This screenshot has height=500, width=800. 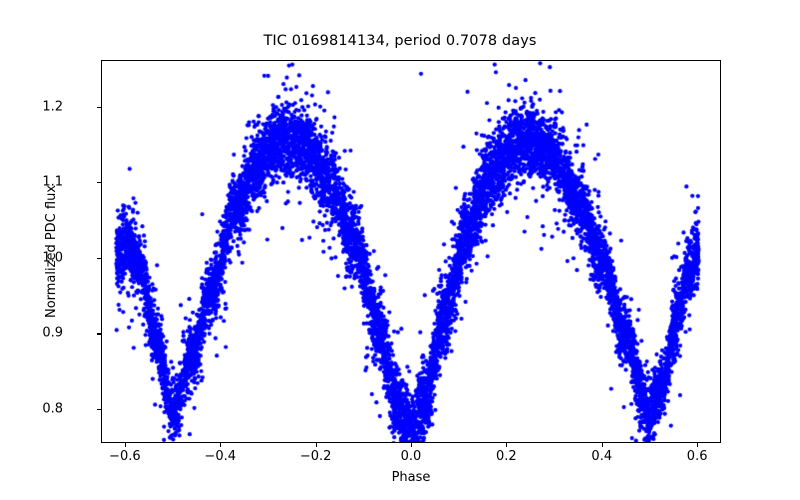 What do you see at coordinates (506, 456) in the screenshot?
I see `x-axis-tick-label: 0.2` at bounding box center [506, 456].